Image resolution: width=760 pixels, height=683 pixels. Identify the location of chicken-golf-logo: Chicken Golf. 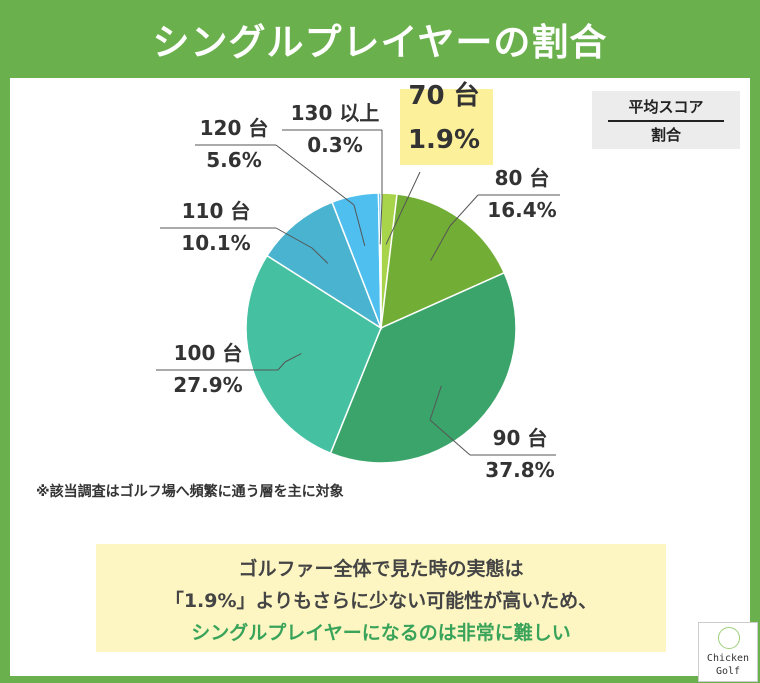
(728, 652).